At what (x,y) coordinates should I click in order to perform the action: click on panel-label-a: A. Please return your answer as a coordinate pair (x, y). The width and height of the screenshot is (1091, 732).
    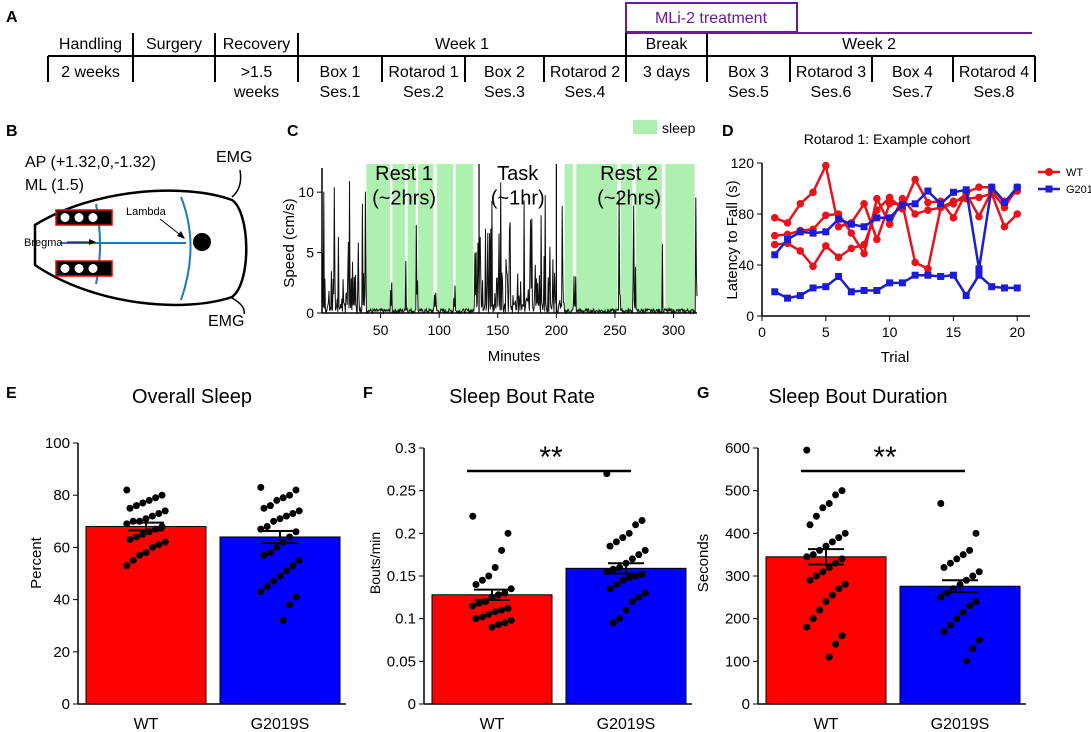
    Looking at the image, I should click on (12, 17).